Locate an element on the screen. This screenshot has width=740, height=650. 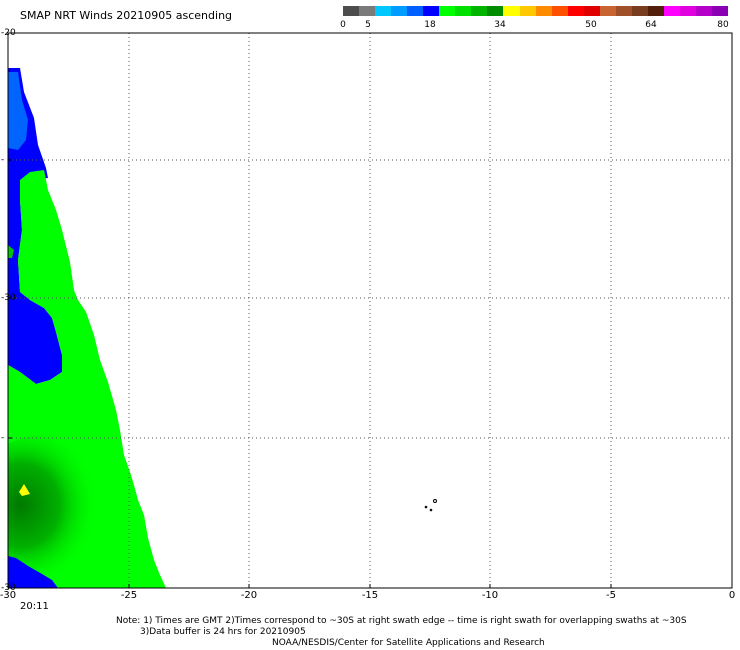
swath-dark-green-core is located at coordinates (56, 505).